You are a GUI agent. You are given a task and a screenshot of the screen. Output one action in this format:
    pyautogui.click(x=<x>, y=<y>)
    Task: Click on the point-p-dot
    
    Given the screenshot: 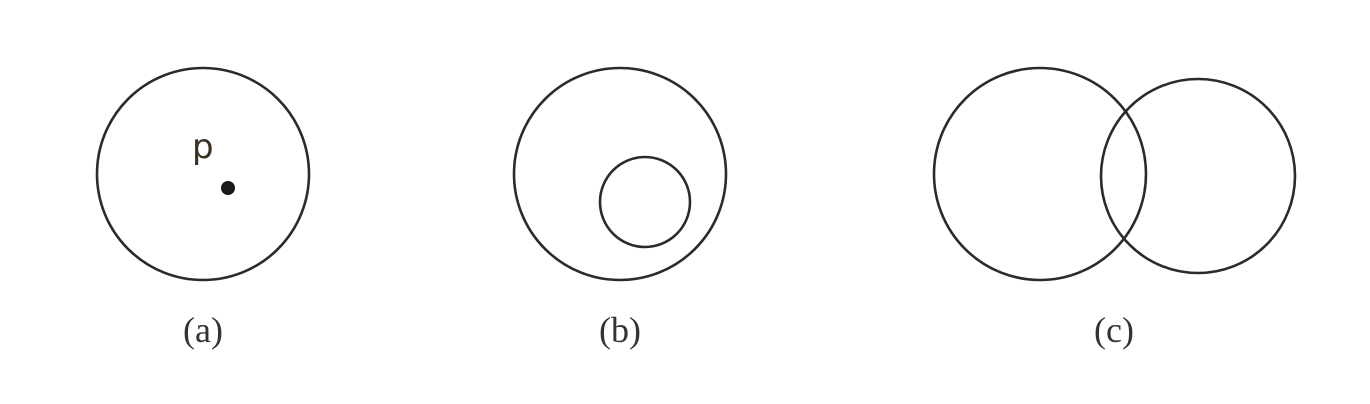 What is the action you would take?
    pyautogui.click(x=228, y=188)
    